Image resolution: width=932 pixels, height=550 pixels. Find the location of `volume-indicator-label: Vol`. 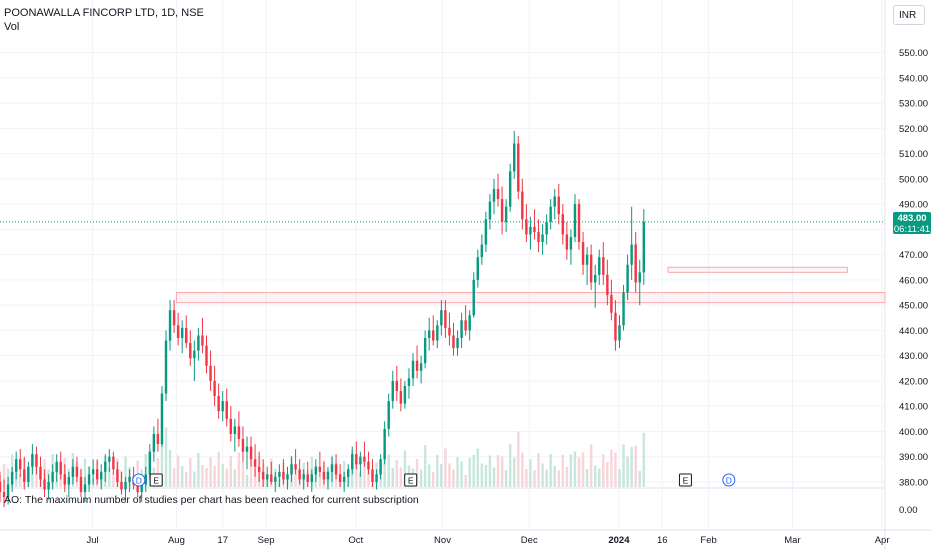

volume-indicator-label: Vol is located at coordinates (12, 27).